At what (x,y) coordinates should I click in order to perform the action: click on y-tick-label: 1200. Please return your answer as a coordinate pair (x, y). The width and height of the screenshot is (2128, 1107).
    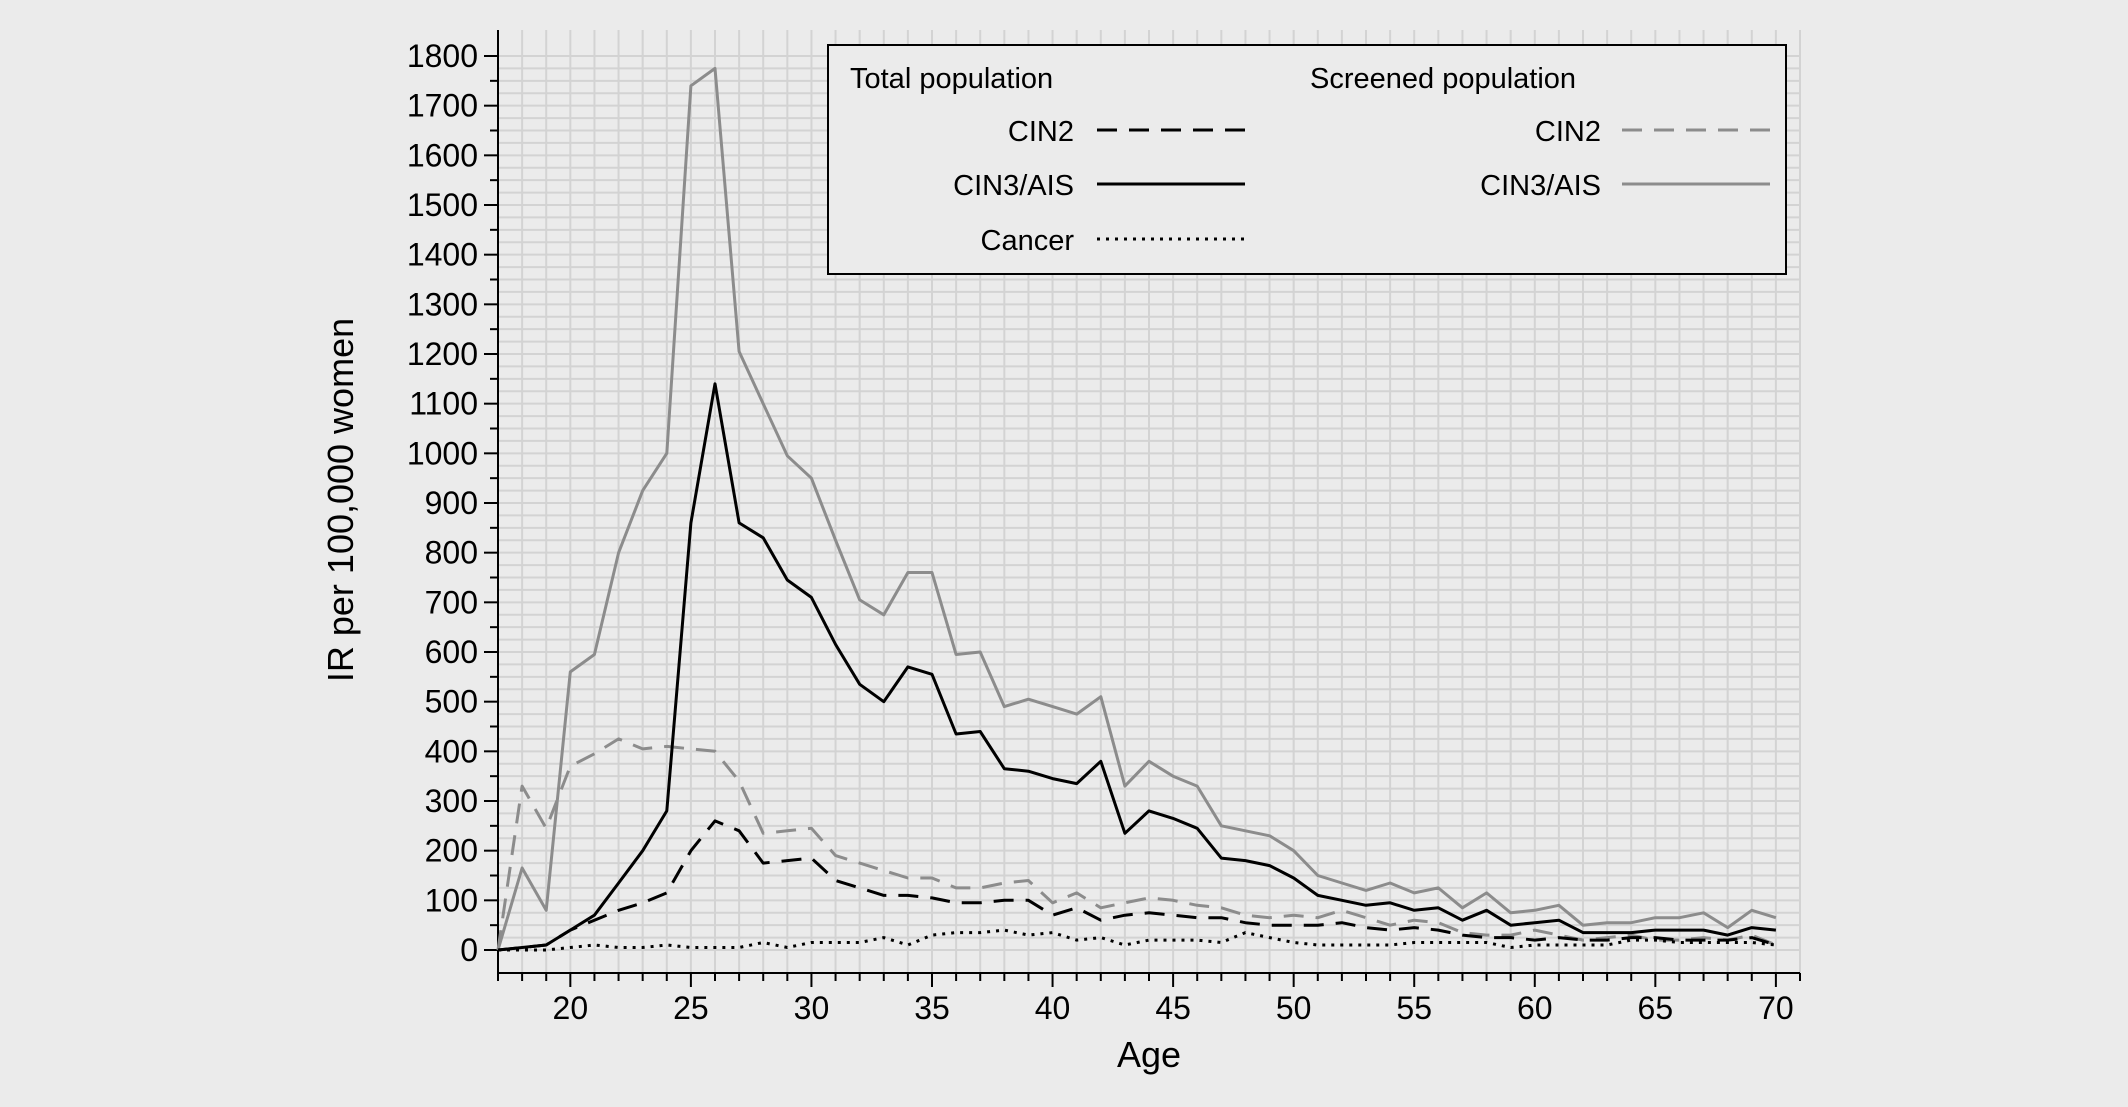
    Looking at the image, I should click on (442, 354).